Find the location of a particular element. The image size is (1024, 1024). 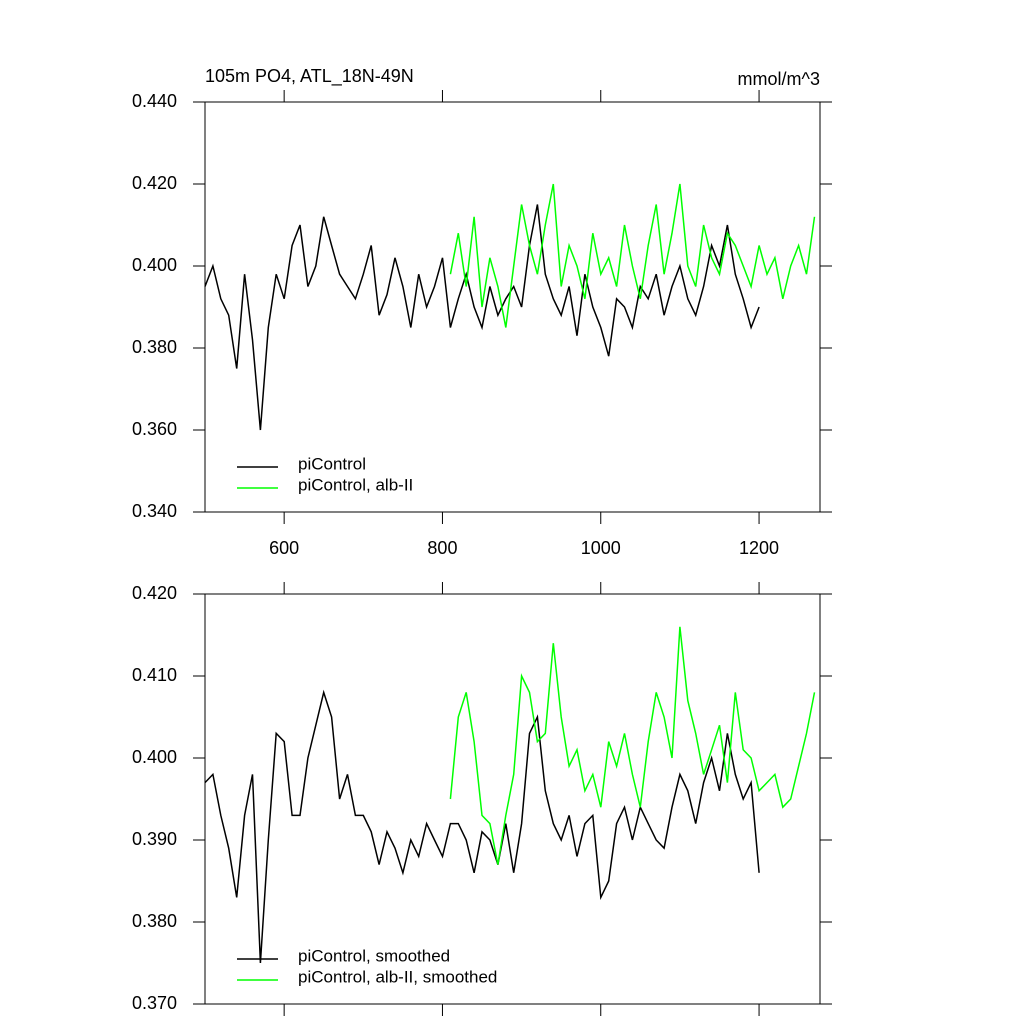

y-tick-label: 0.370 is located at coordinates (154, 1003).